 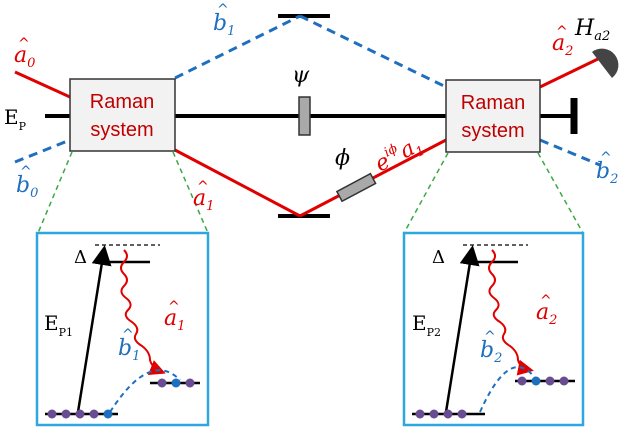 I want to click on a0-label: a0, so click(x=24, y=57).